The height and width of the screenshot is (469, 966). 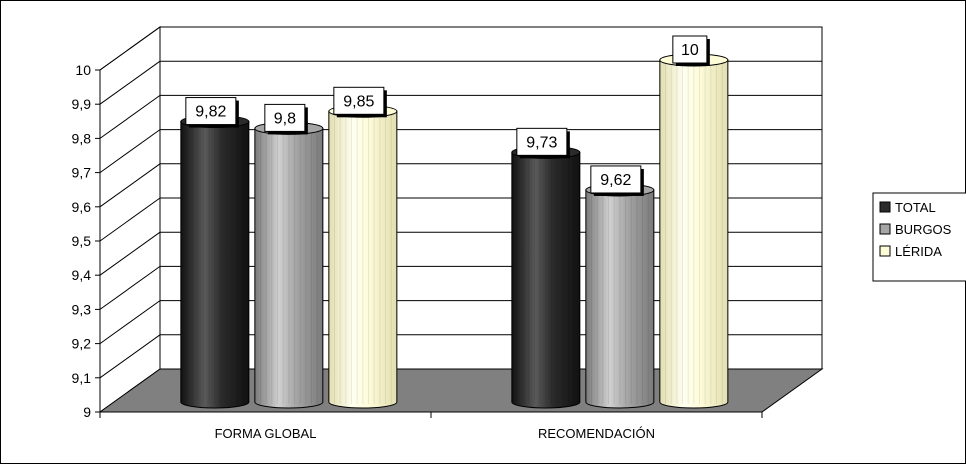 What do you see at coordinates (82, 378) in the screenshot?
I see `y-tick-label: 9,1` at bounding box center [82, 378].